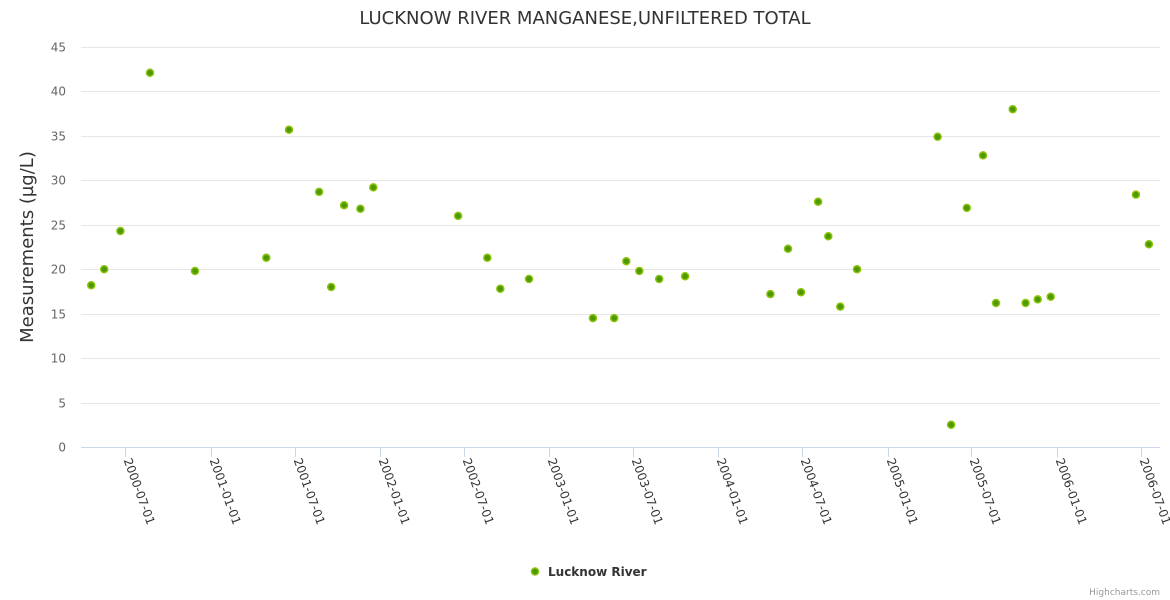  Describe the element at coordinates (58, 248) in the screenshot. I see `y-axis-ticks: 0 5 10 15 20 25 30 35 40 45` at that location.